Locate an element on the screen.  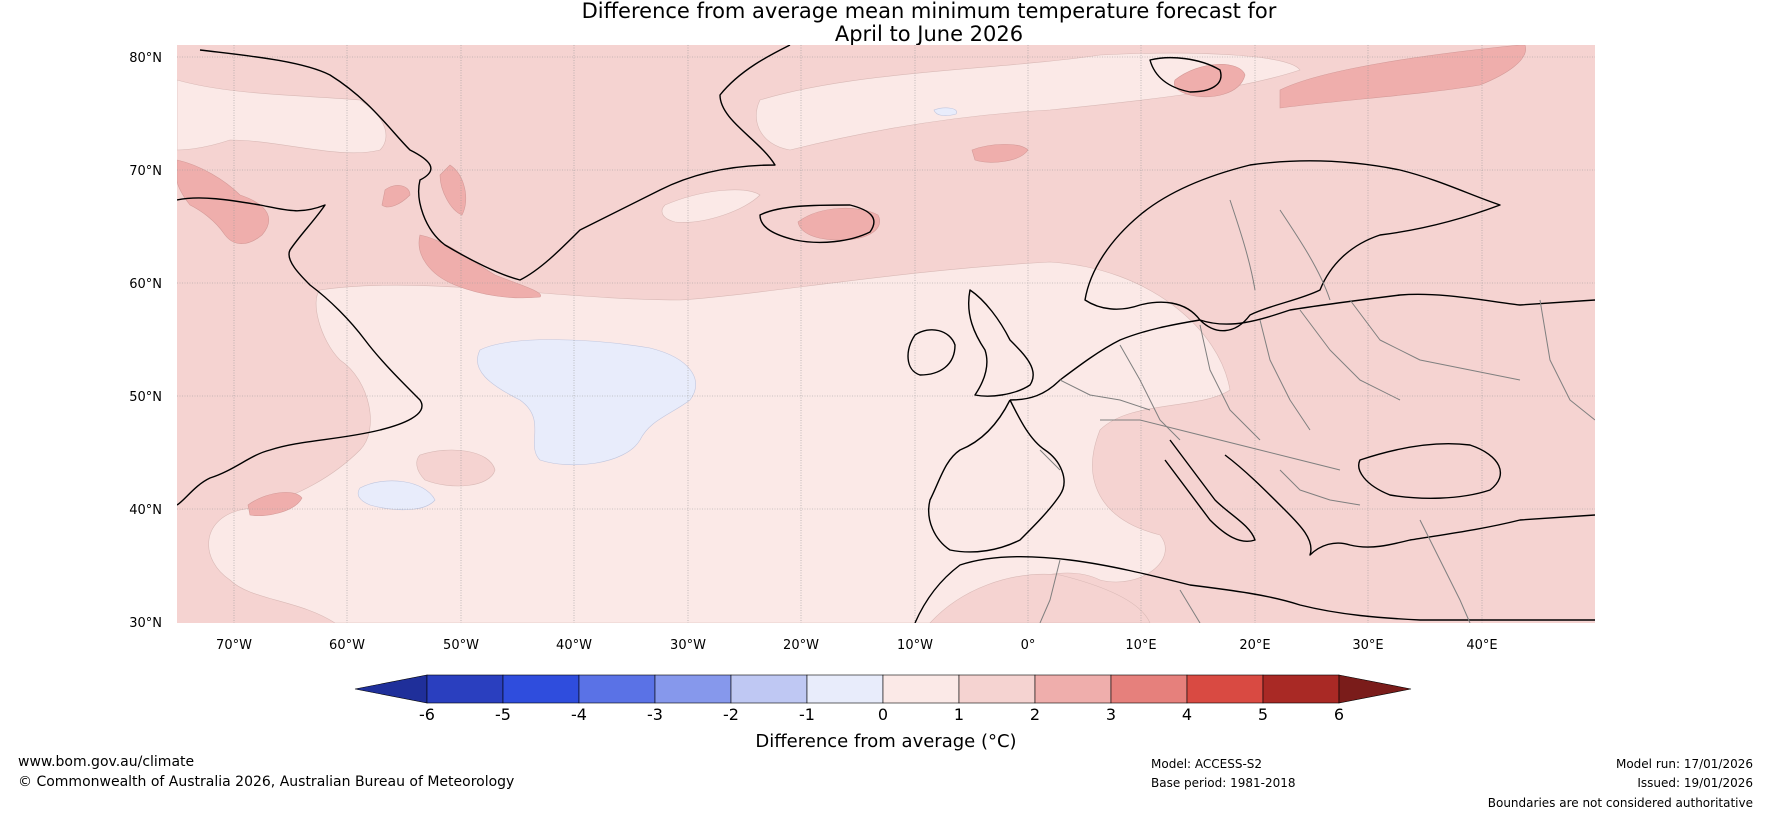
lon-label: 20°W is located at coordinates (801, 645).